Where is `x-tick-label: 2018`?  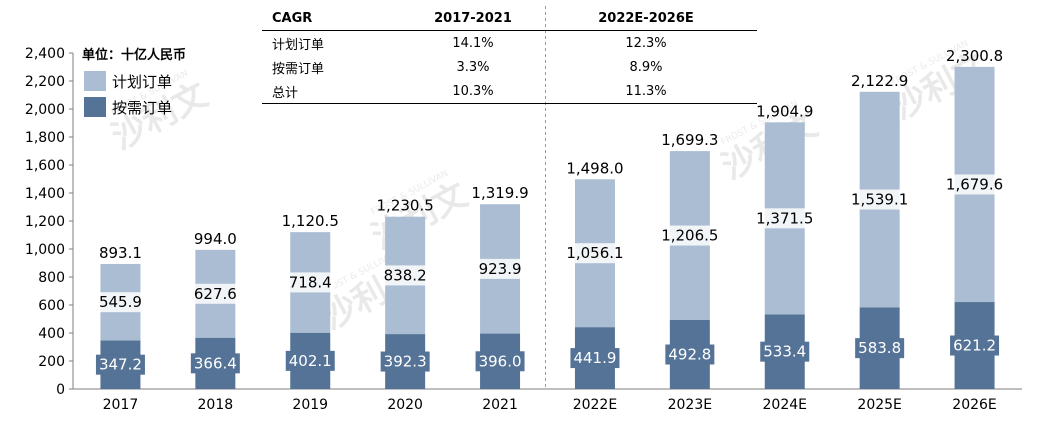
x-tick-label: 2018 is located at coordinates (216, 405).